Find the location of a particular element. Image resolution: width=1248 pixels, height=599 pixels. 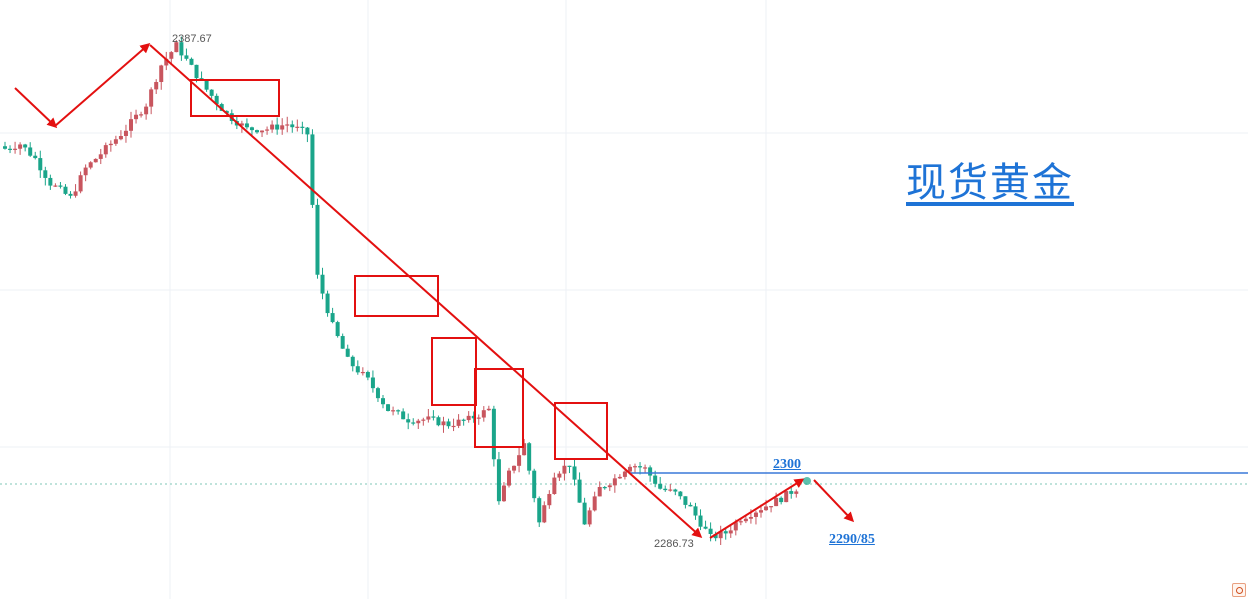

current-price-dot is located at coordinates (807, 481).